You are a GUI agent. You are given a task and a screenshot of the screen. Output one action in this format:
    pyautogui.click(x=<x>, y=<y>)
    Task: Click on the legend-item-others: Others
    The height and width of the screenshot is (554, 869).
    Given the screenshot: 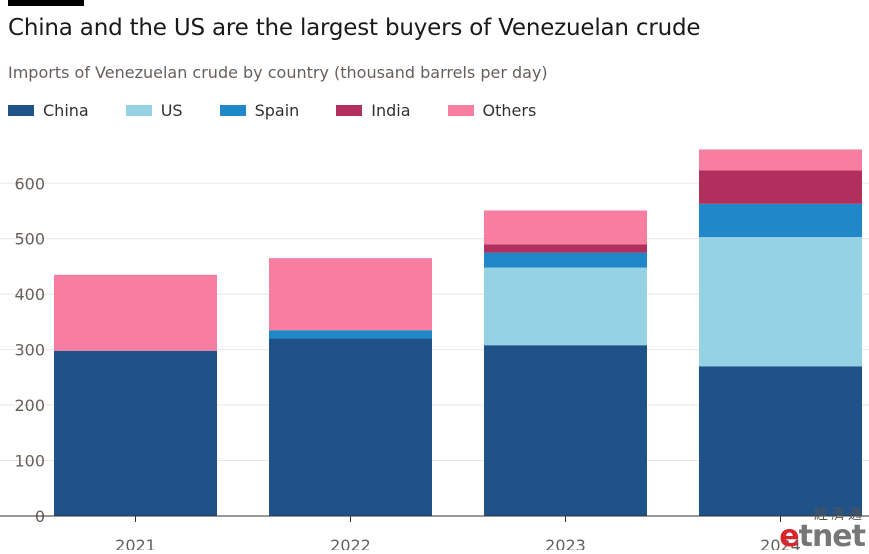 What is the action you would take?
    pyautogui.click(x=492, y=110)
    